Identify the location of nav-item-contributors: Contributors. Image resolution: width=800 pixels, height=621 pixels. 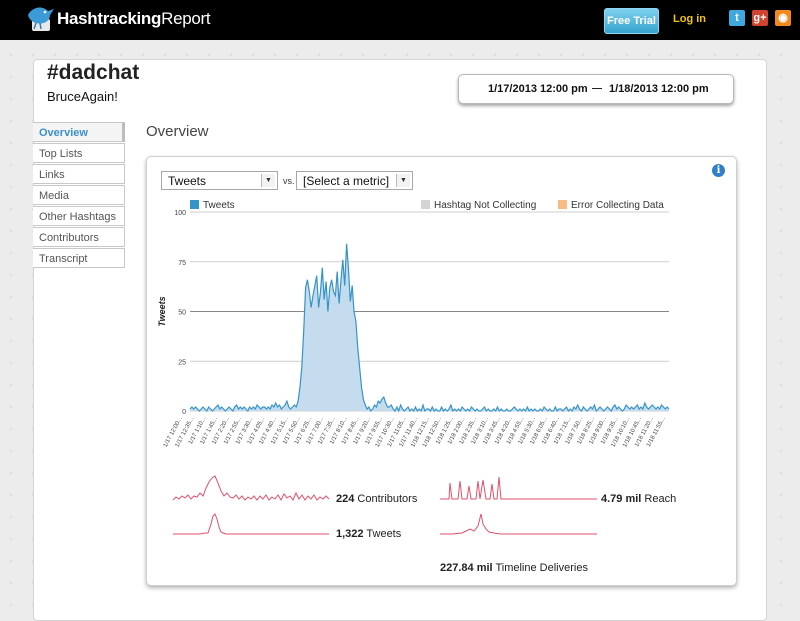
(79, 237).